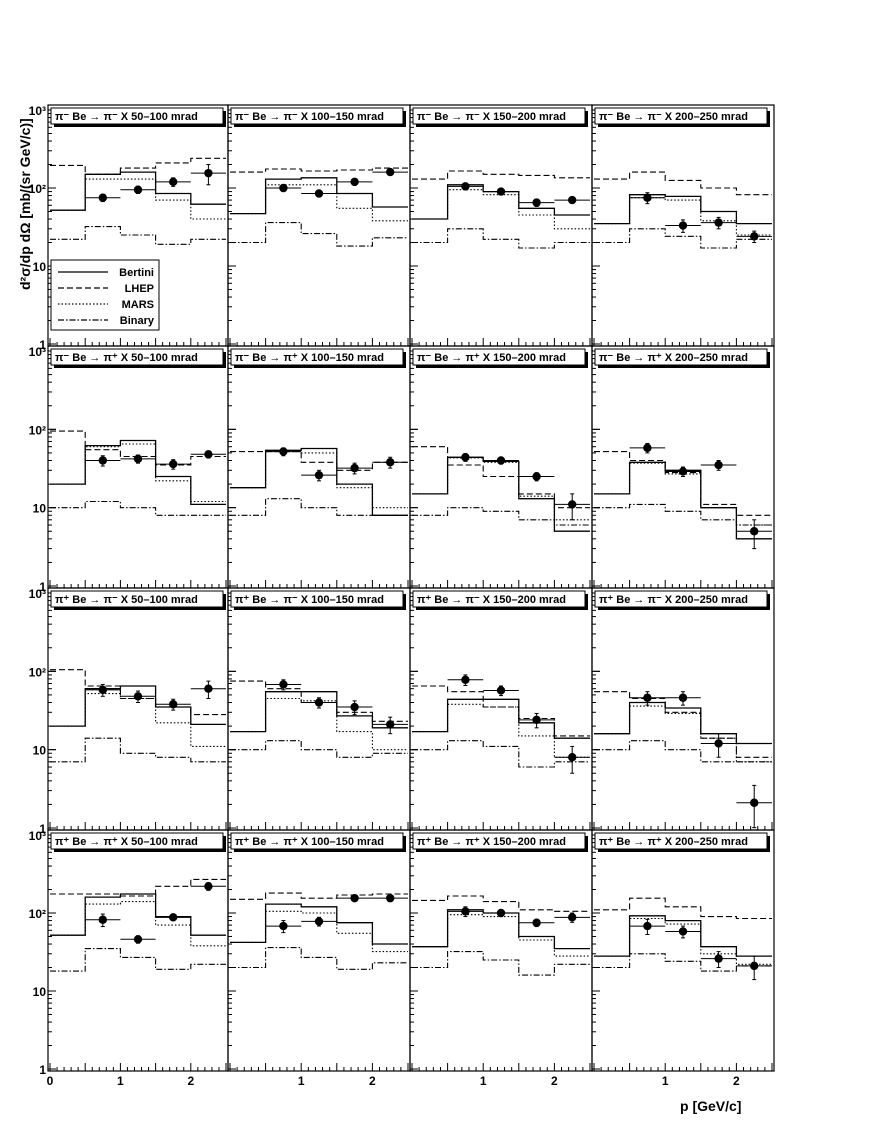 The image size is (872, 1128). What do you see at coordinates (139, 289) in the screenshot?
I see `legend-label: LHEP` at bounding box center [139, 289].